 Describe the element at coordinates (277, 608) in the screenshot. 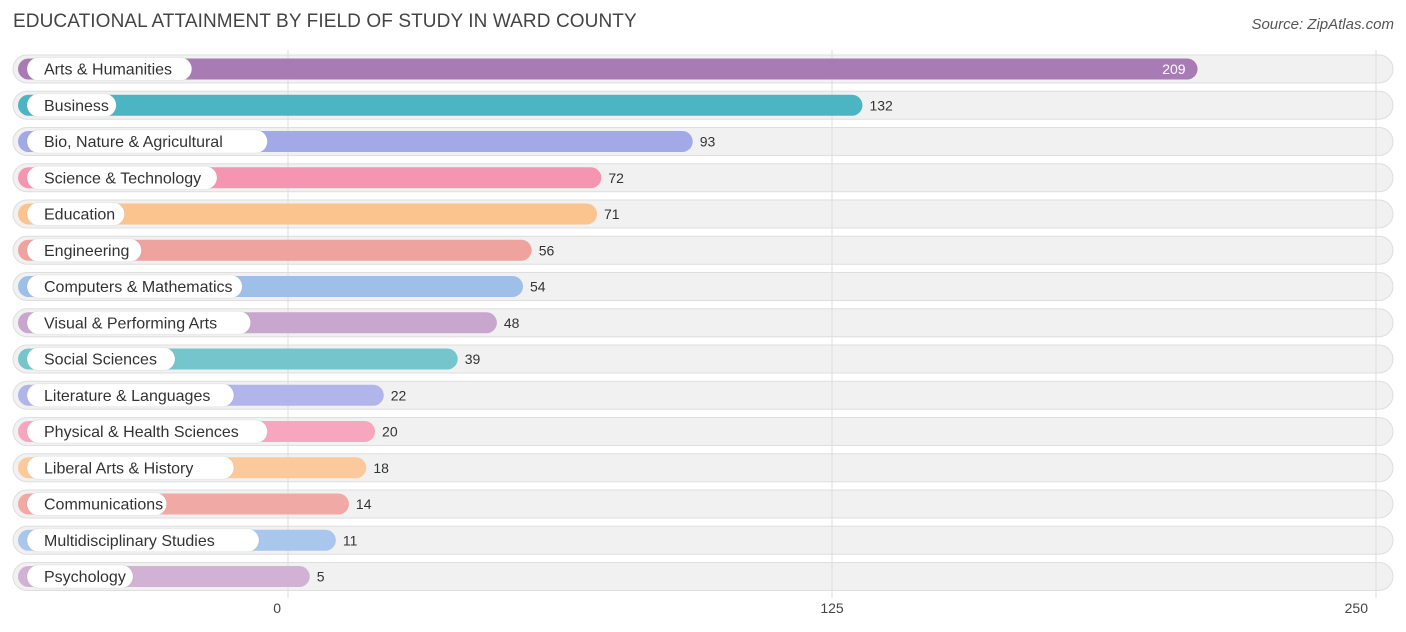

I see `x-tick-label: 0` at that location.